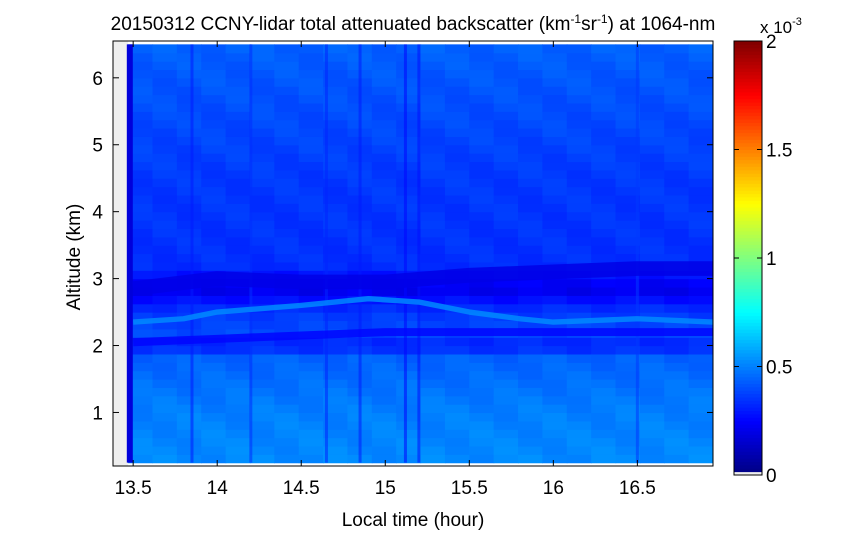 The height and width of the screenshot is (538, 866). I want to click on x-axis-label: Local time (hour), so click(413, 520).